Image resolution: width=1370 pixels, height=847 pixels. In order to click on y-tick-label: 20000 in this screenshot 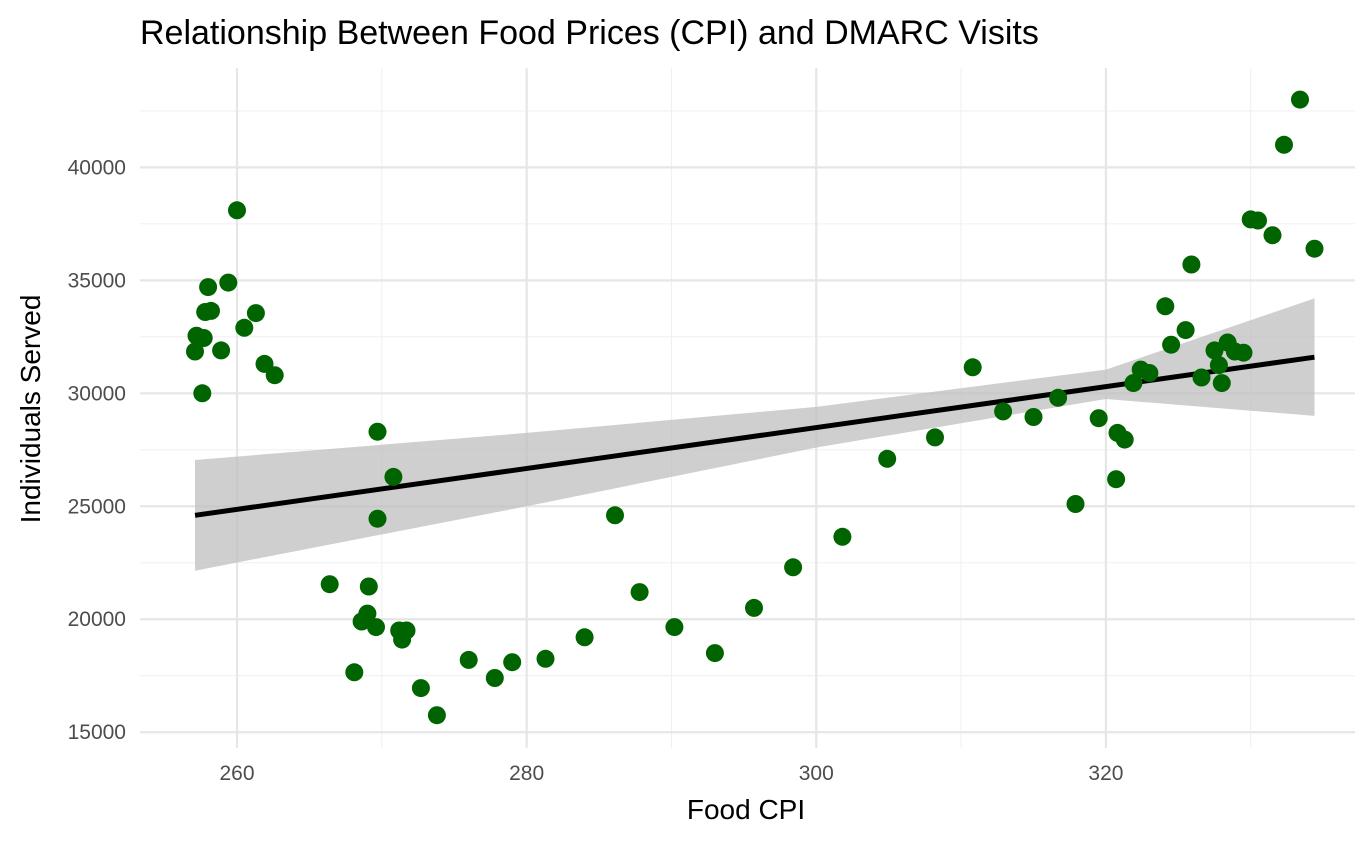, I will do `click(97, 619)`.